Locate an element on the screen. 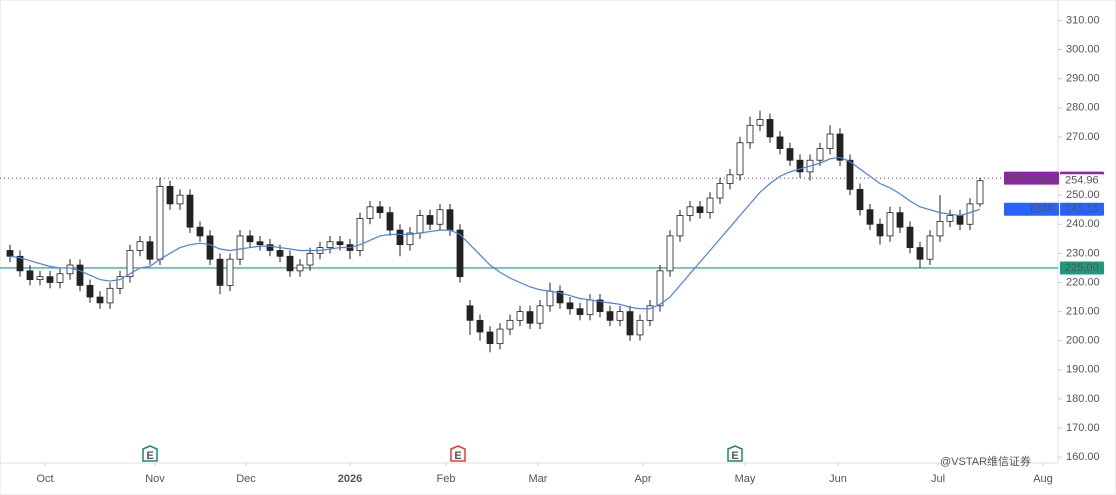  price-marker-name: Overnight is located at coordinates (1030, 178).